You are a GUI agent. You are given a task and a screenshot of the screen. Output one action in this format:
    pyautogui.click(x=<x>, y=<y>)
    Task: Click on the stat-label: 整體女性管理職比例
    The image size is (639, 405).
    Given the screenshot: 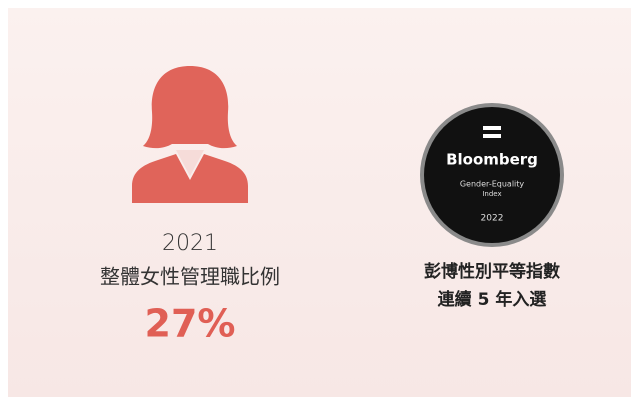 What is the action you would take?
    pyautogui.click(x=190, y=277)
    